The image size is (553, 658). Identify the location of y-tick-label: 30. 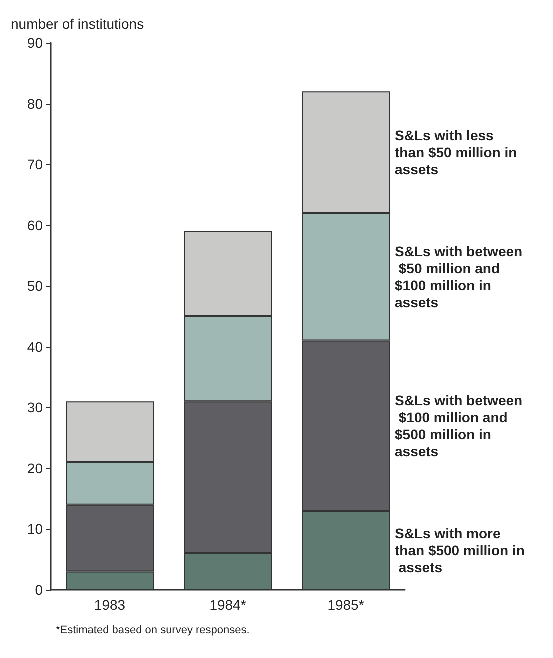
(35, 408).